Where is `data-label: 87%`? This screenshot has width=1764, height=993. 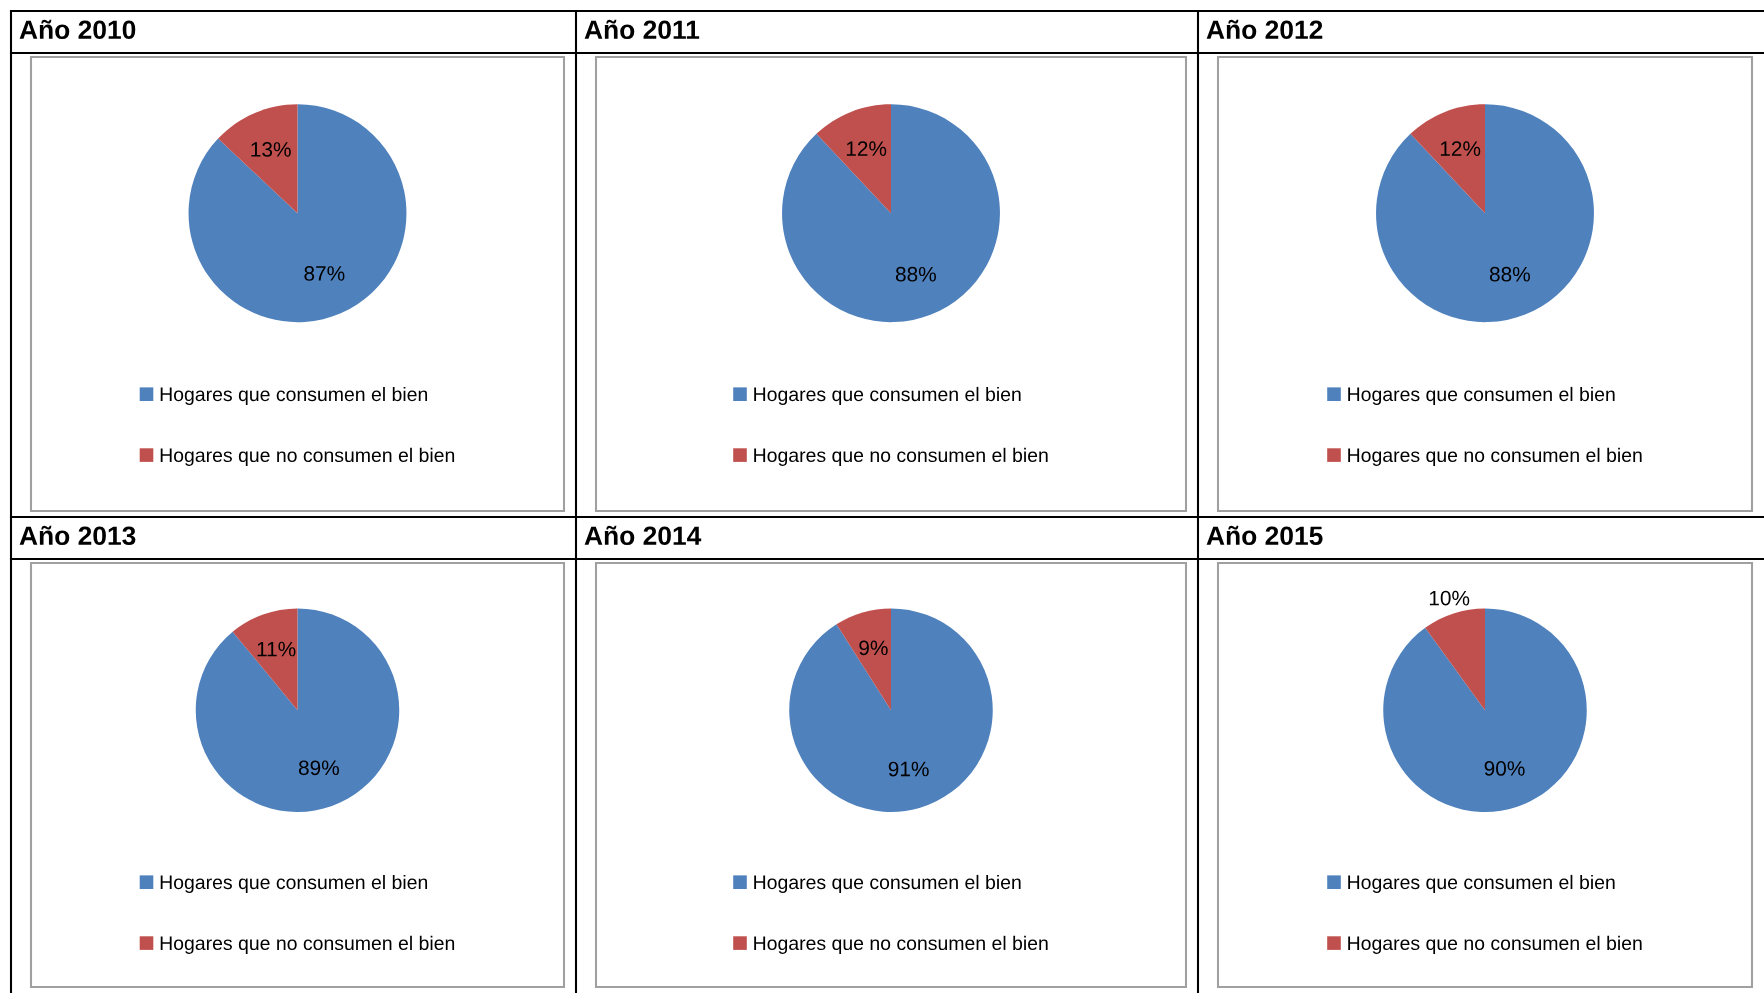
data-label: 87% is located at coordinates (324, 273).